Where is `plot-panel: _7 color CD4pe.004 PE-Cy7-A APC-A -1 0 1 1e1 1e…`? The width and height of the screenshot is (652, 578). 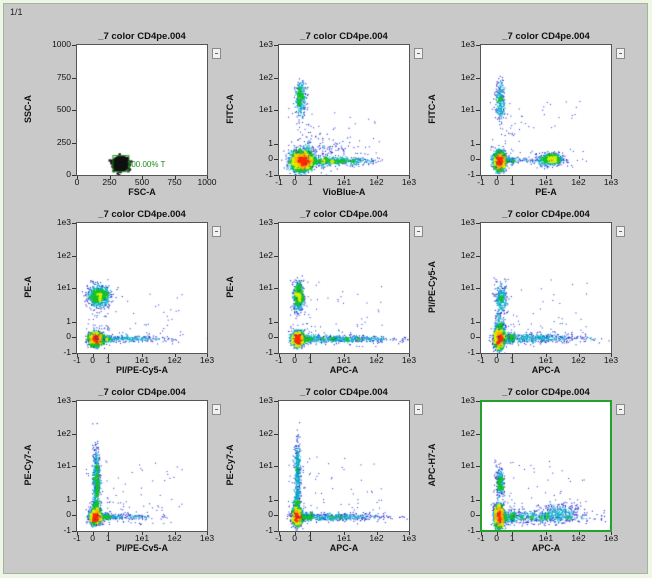 plot-panel: _7 color CD4pe.004 PE-Cy7-A APC-A -1 0 1 1e1 1e… is located at coordinates (322, 478).